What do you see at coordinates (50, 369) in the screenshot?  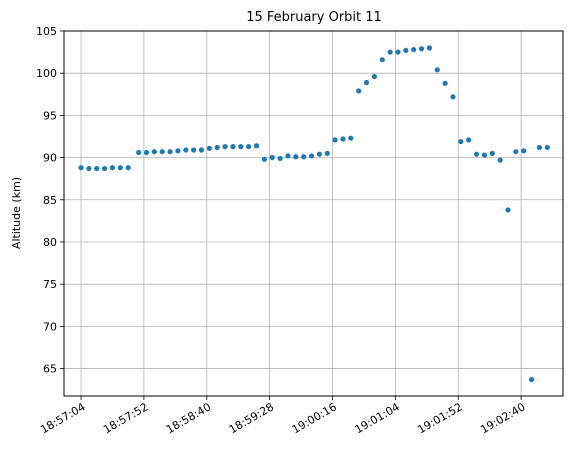 I see `y-tick-label: 65` at bounding box center [50, 369].